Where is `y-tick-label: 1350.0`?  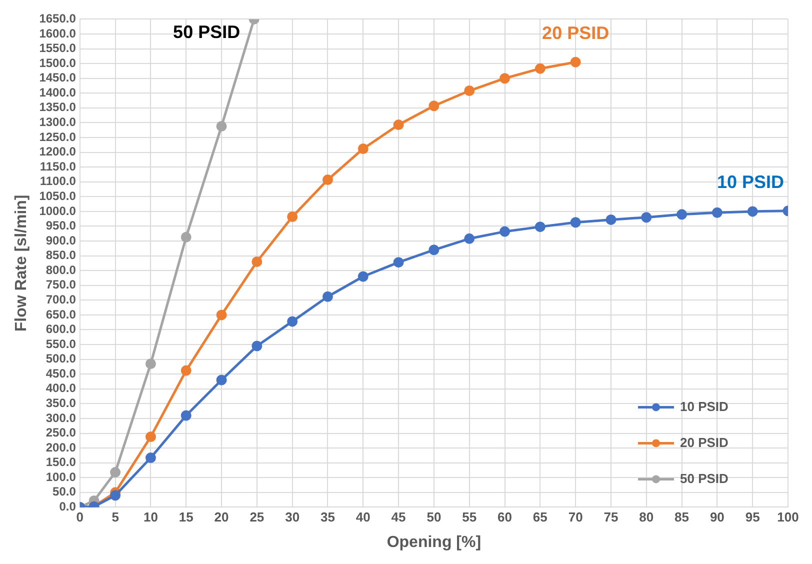
y-tick-label: 1350.0 is located at coordinates (57, 107).